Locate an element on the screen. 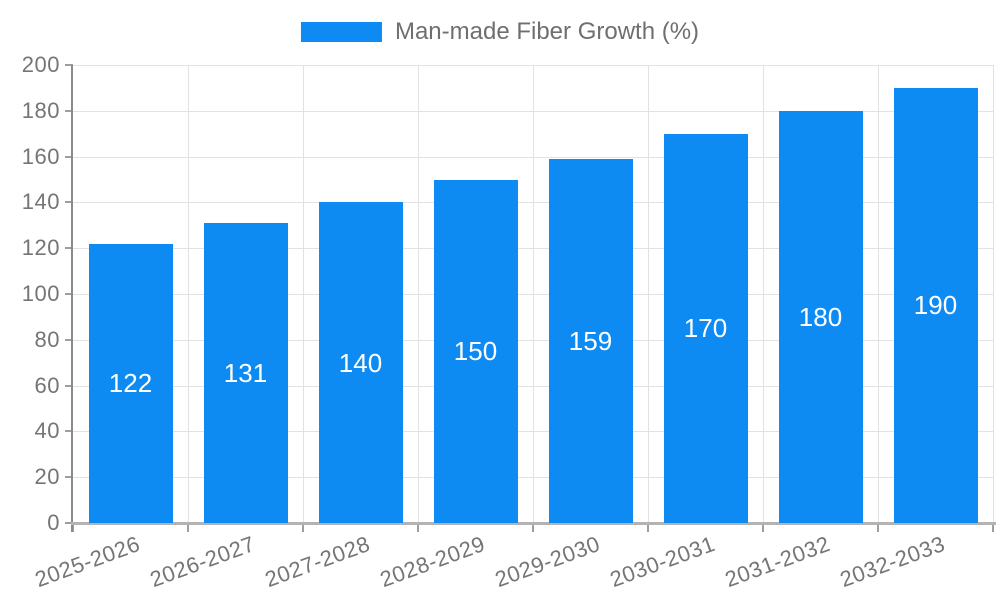 The image size is (1000, 600). bar-value-label: 122 is located at coordinates (130, 383).